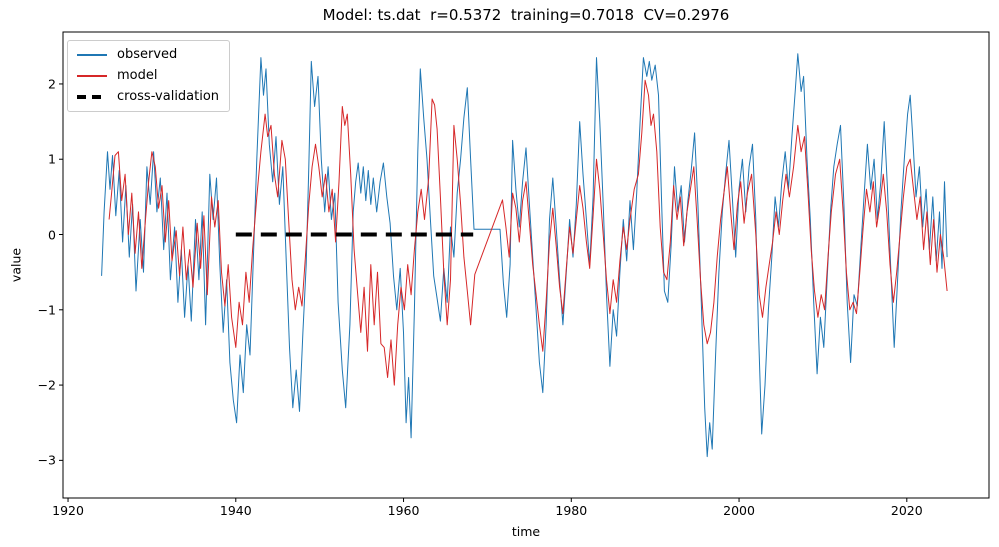  I want to click on legend-label-observed: observed, so click(147, 54).